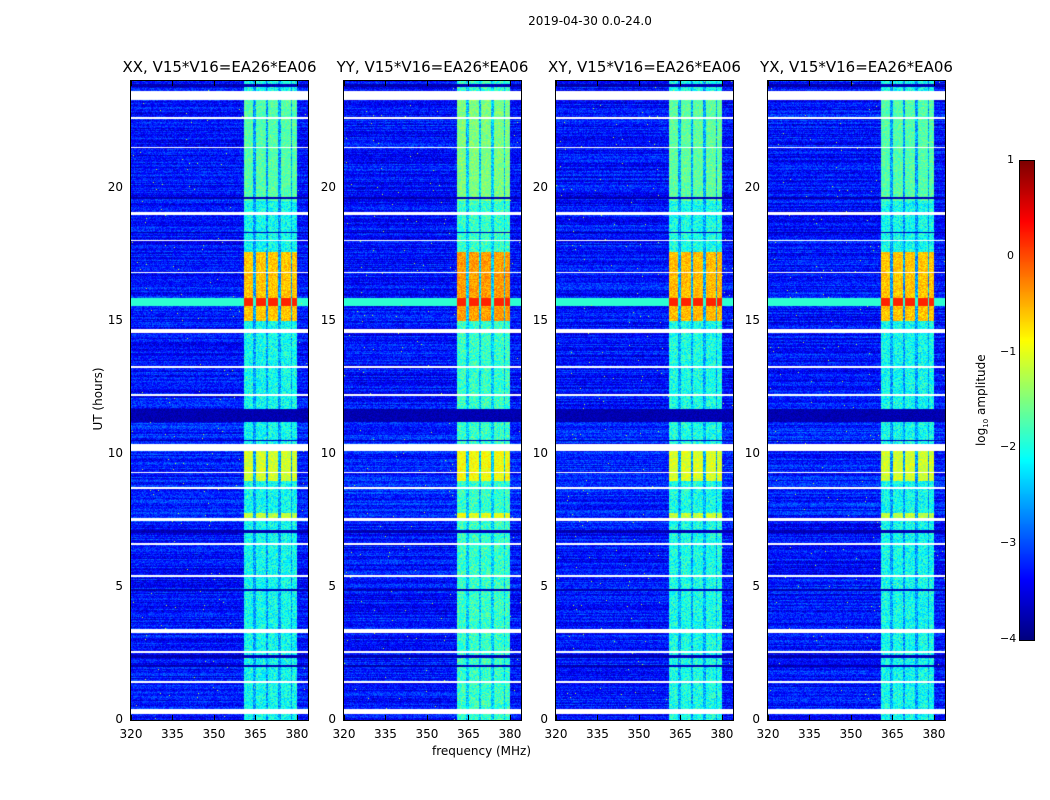  What do you see at coordinates (1010, 159) in the screenshot?
I see `colorbar-tick-label: 1` at bounding box center [1010, 159].